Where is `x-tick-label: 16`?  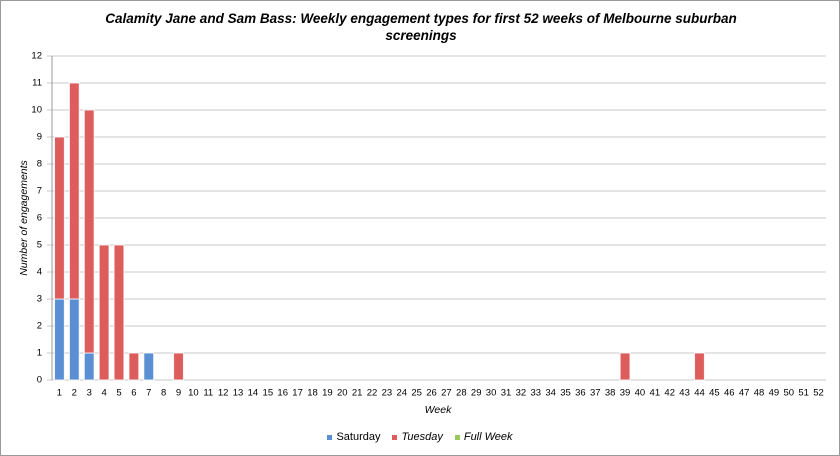 x-tick-label: 16 is located at coordinates (282, 393).